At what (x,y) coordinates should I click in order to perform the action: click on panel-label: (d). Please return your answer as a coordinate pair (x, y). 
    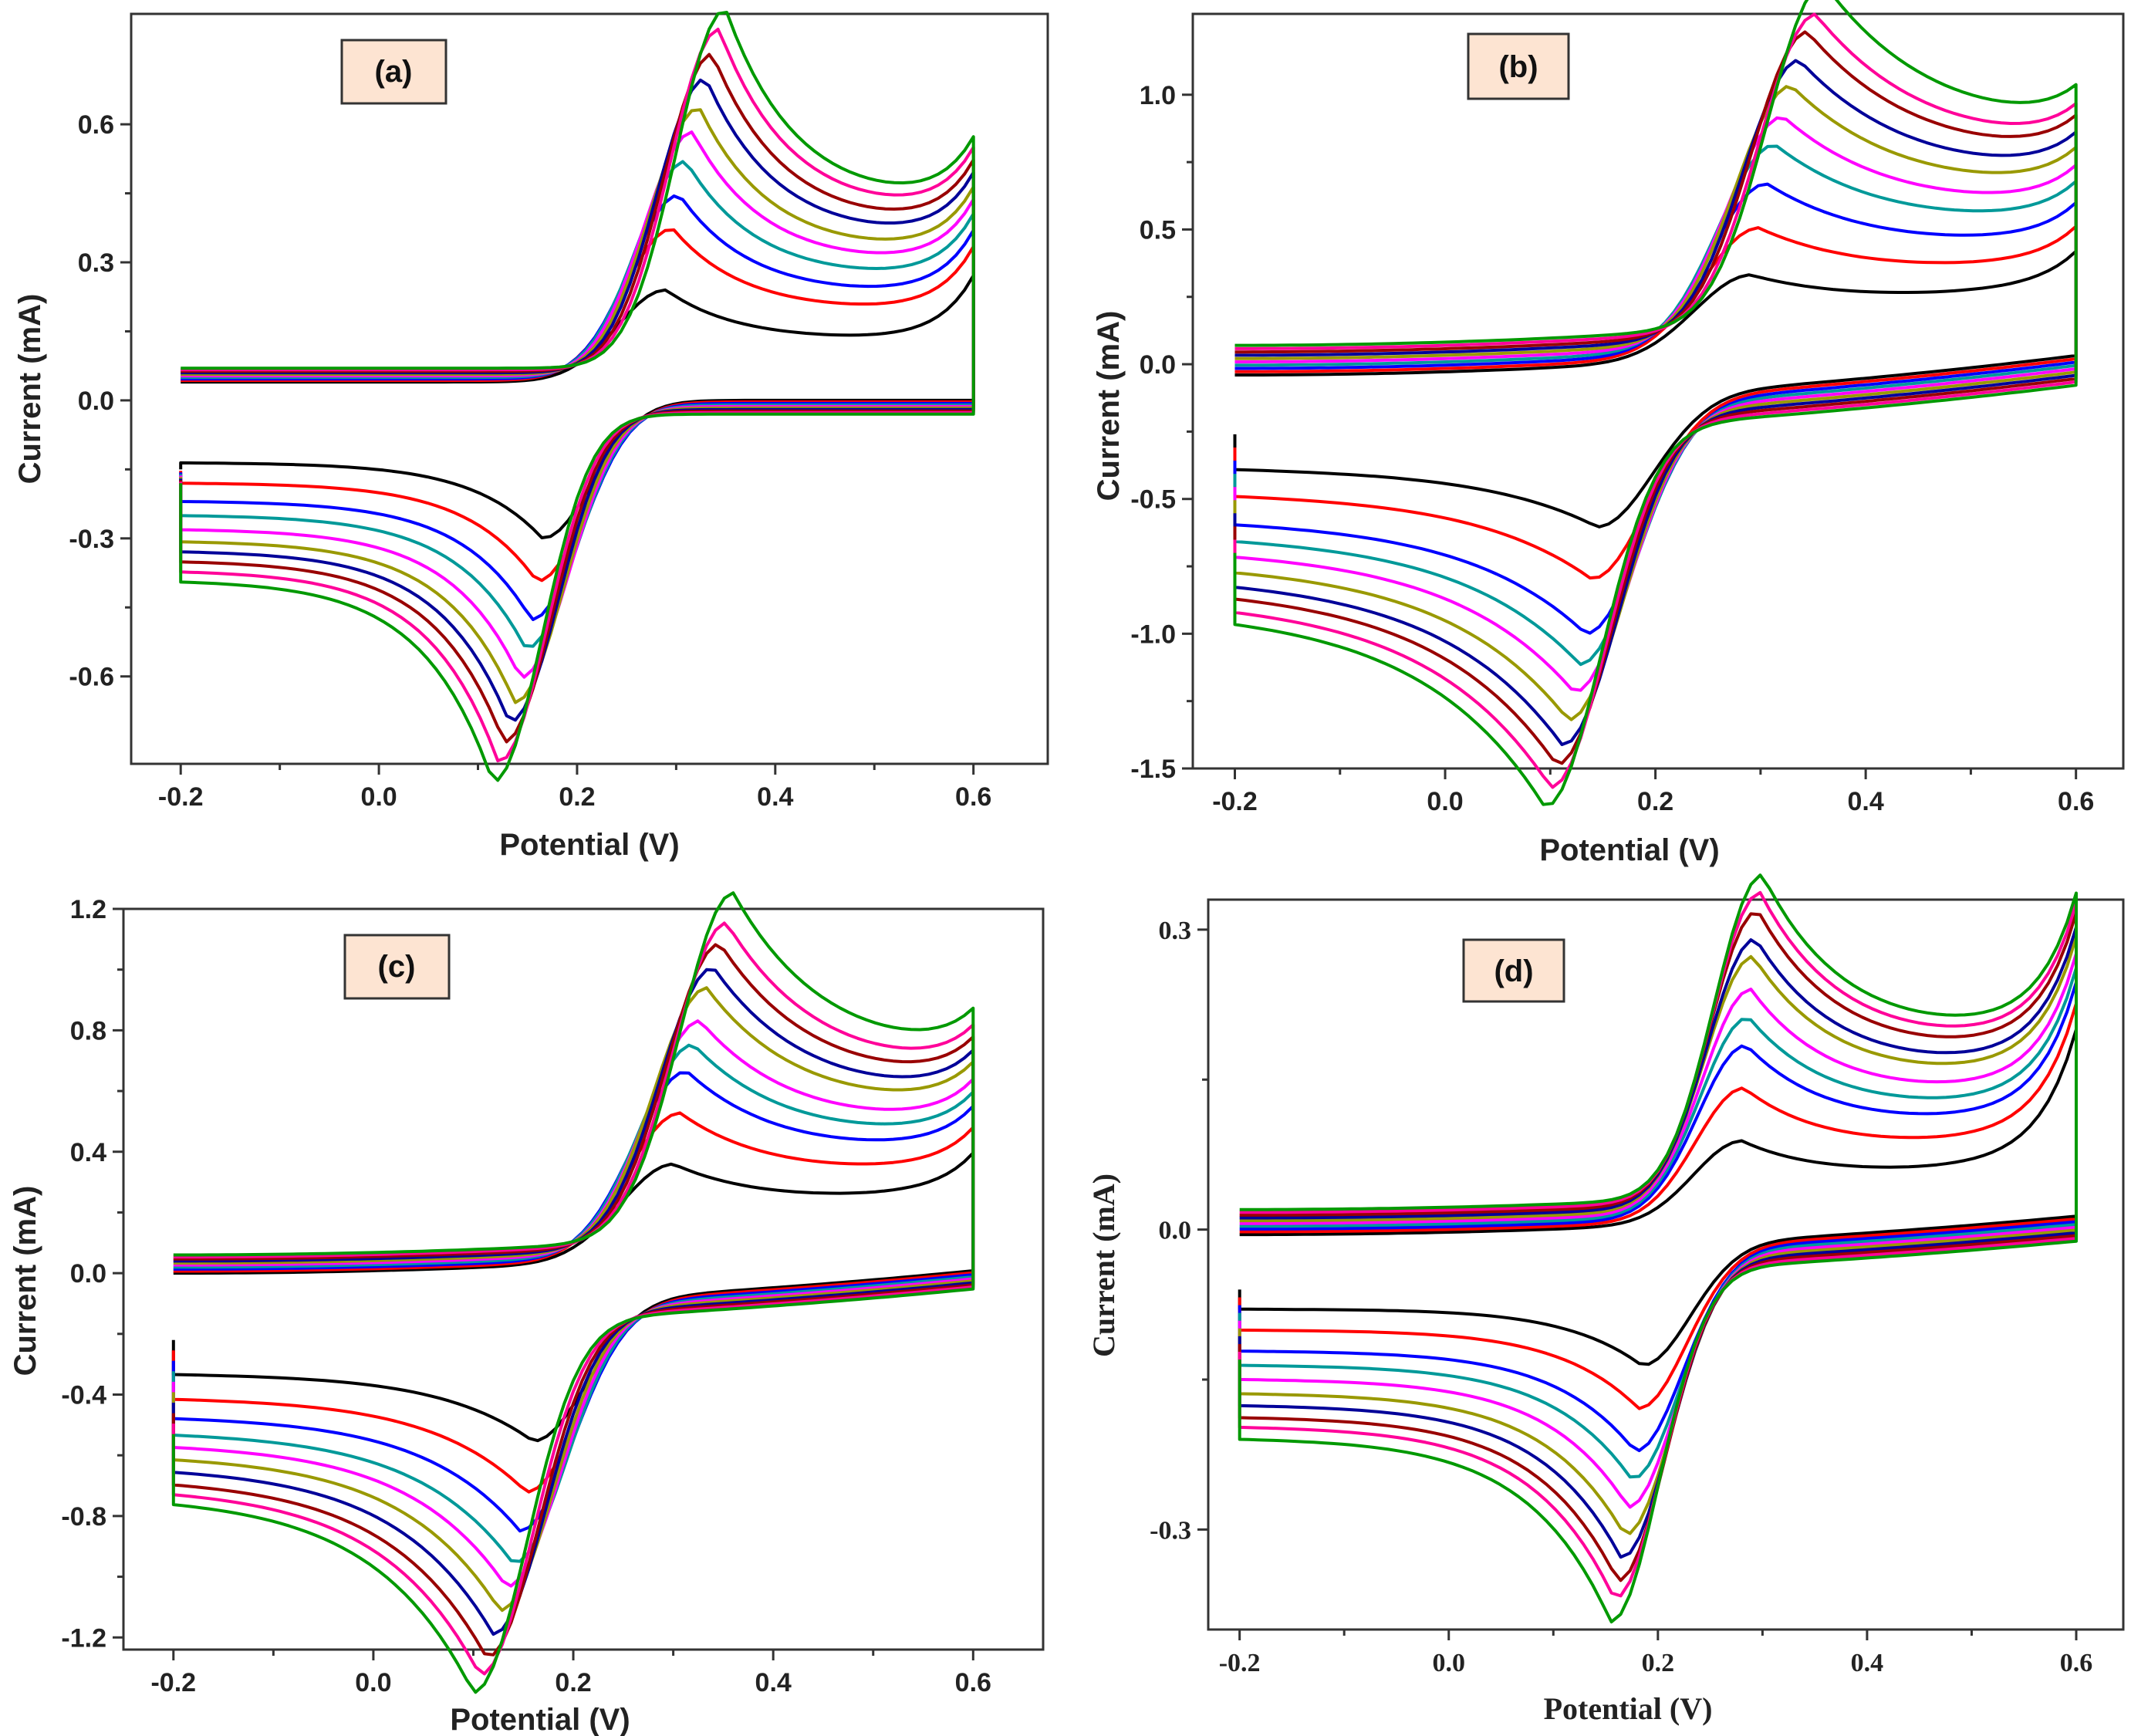
    Looking at the image, I should click on (1513, 971).